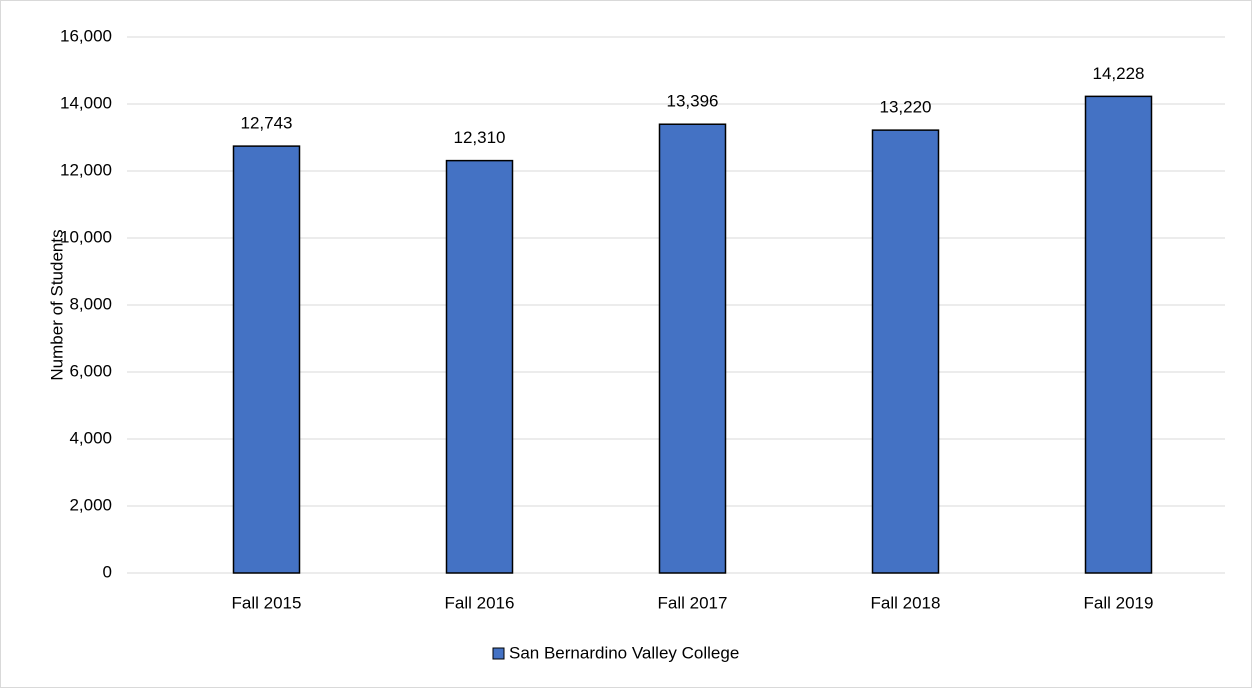  I want to click on legend-swatch, so click(498, 653).